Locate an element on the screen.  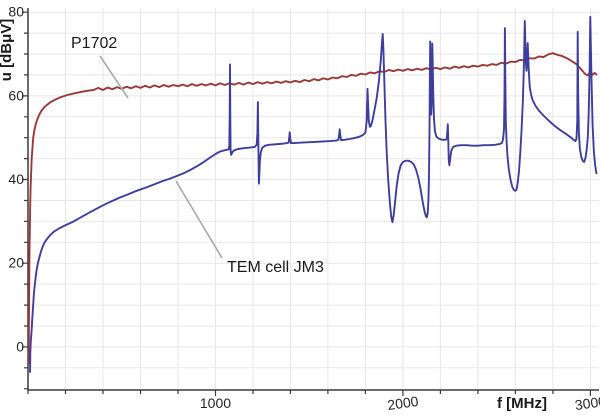
y-tick-label-0: 0 is located at coordinates (20, 346).